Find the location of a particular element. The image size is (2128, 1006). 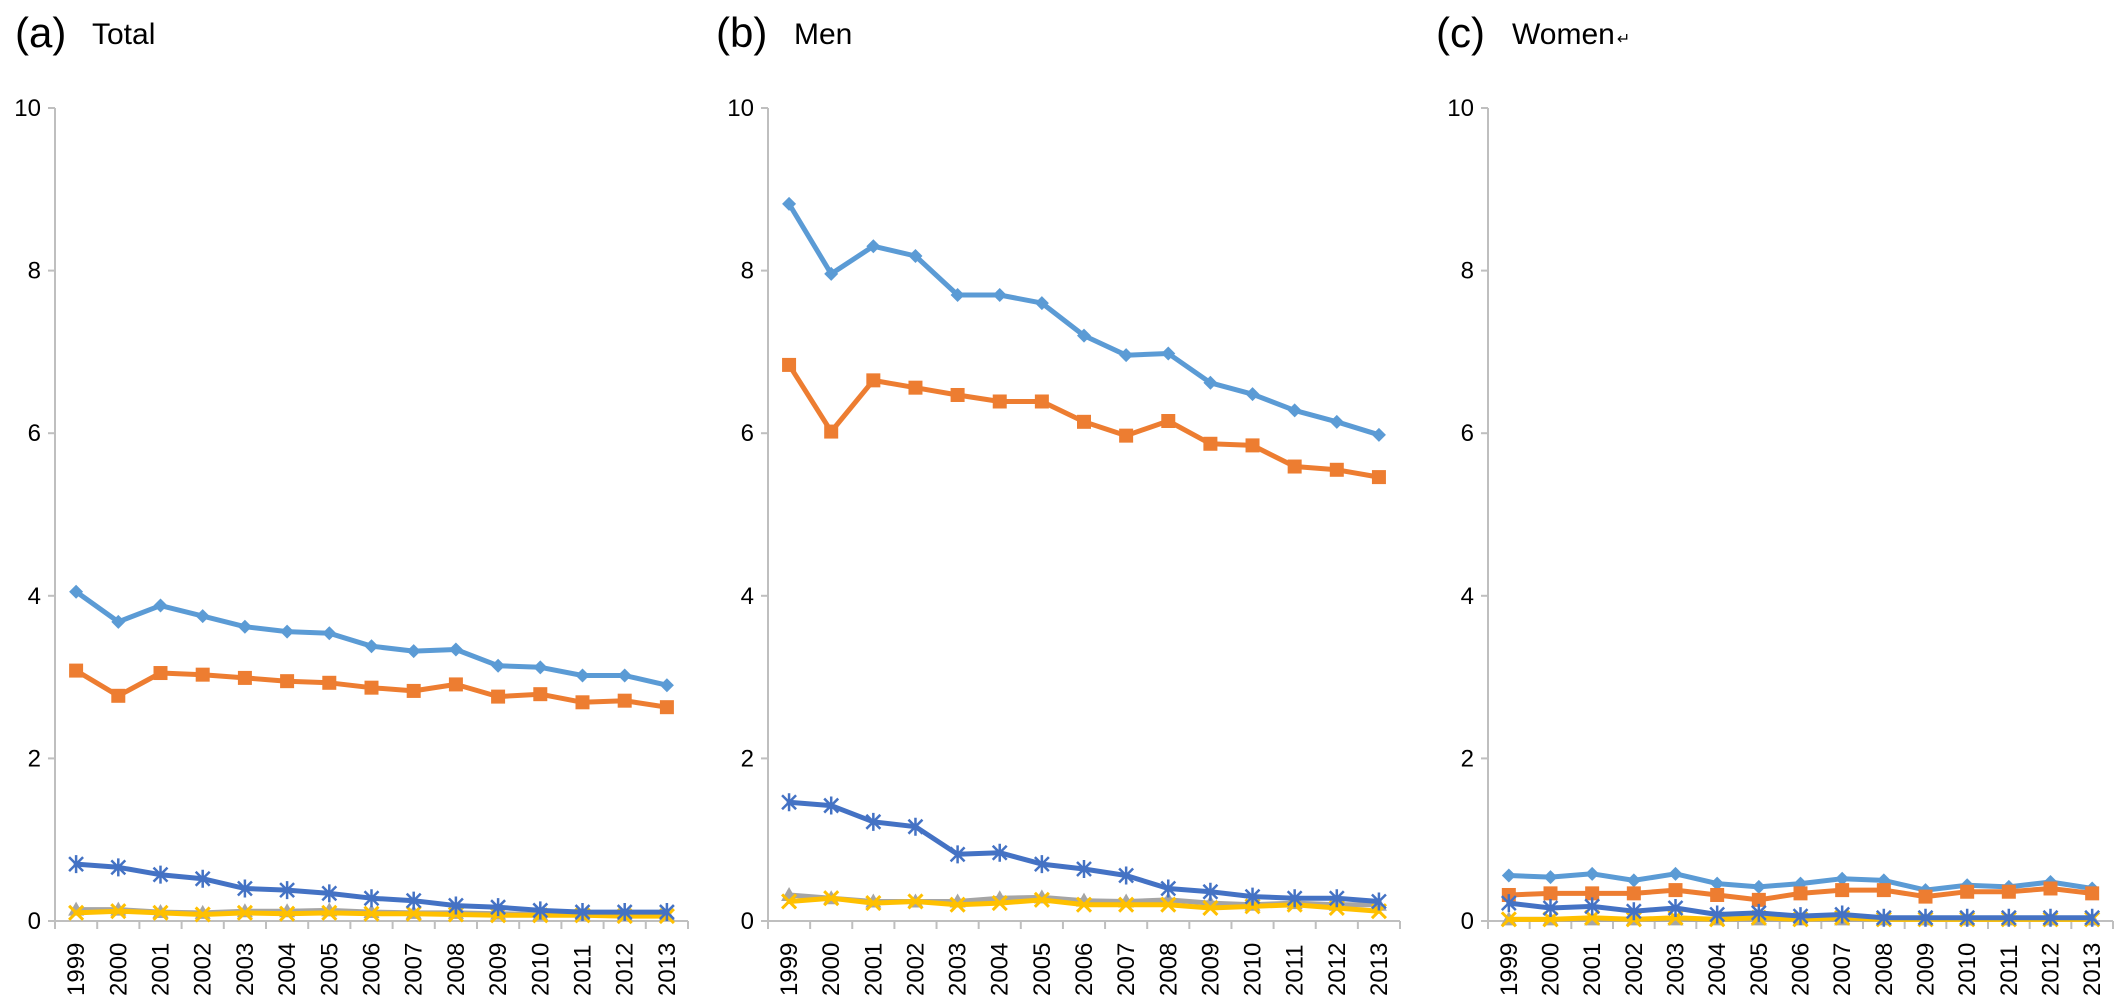

panel-title-mark: ↵ is located at coordinates (1623, 39).